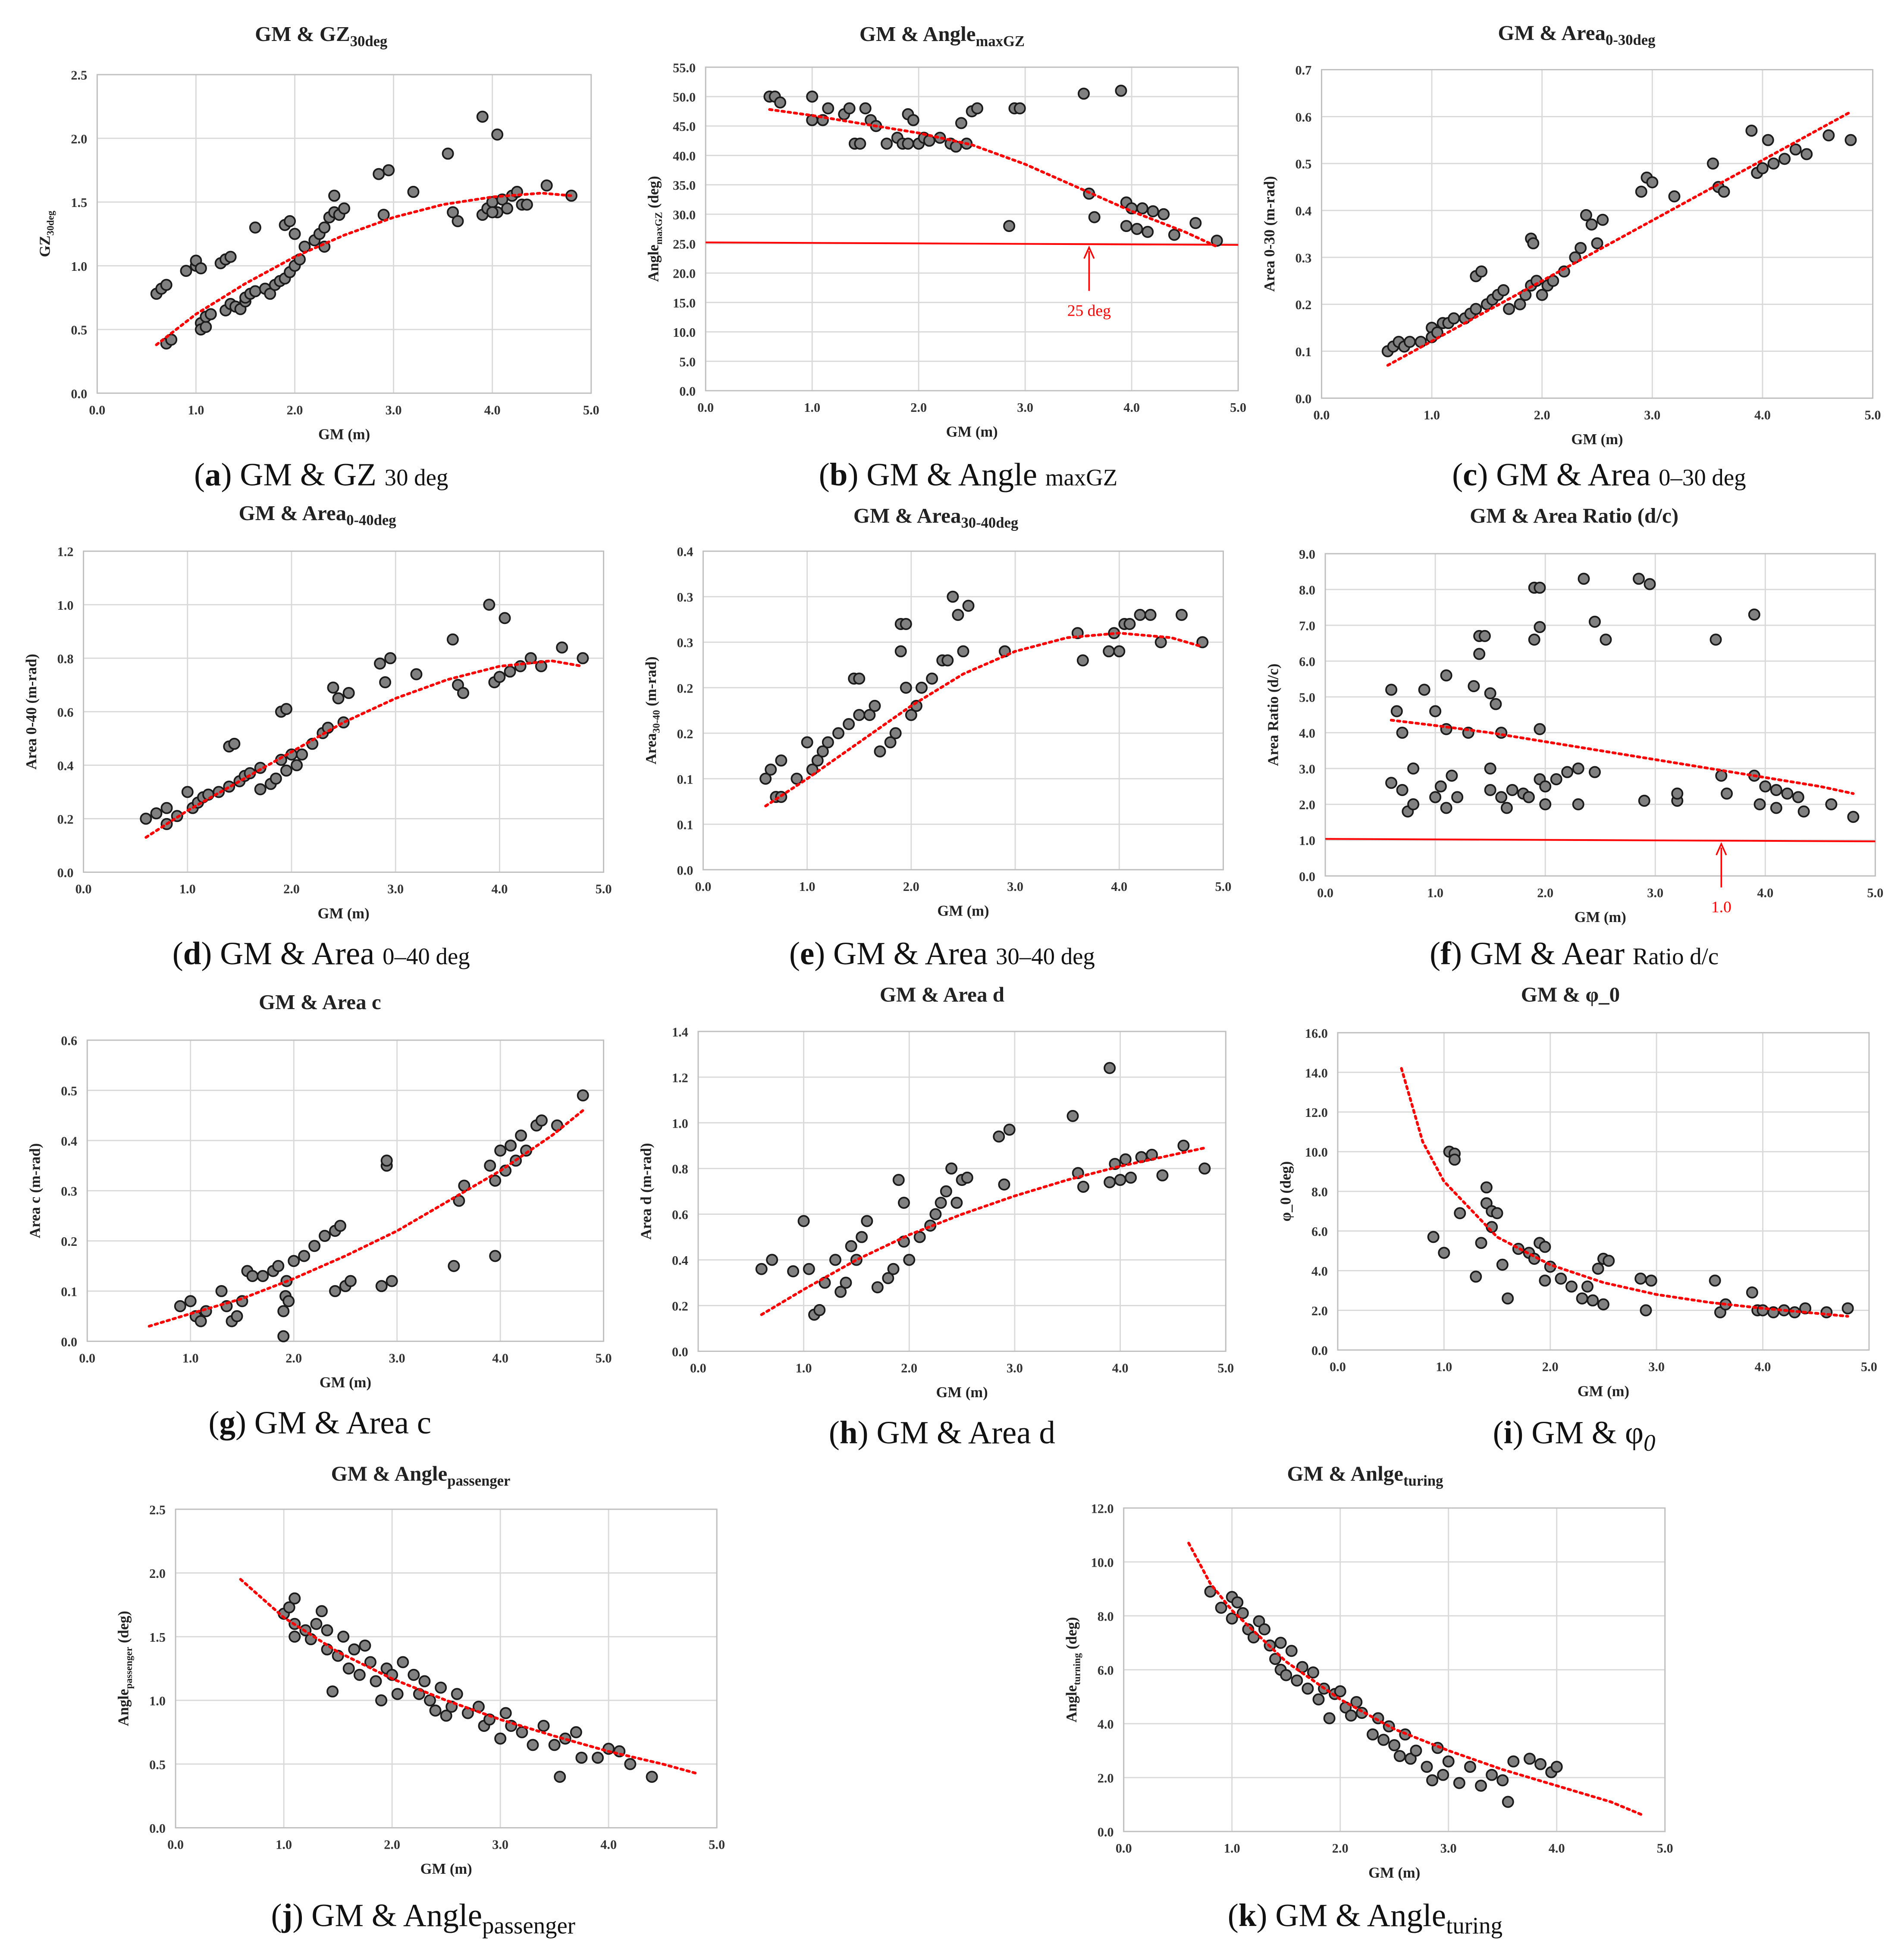 Image resolution: width=1904 pixels, height=1941 pixels. I want to click on y-axis-label-subscript: 30-40, so click(656, 721).